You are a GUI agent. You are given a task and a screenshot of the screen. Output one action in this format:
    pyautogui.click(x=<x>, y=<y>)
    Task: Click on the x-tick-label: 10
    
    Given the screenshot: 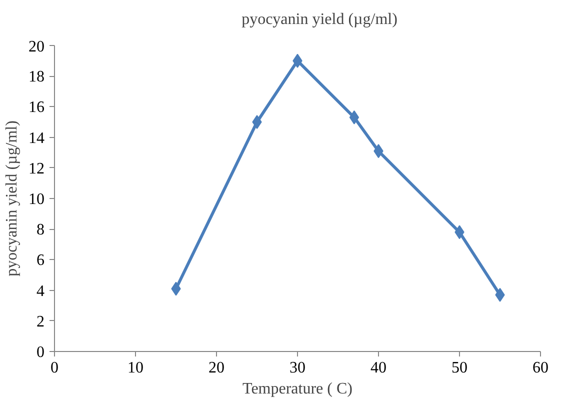 What is the action you would take?
    pyautogui.click(x=136, y=368)
    